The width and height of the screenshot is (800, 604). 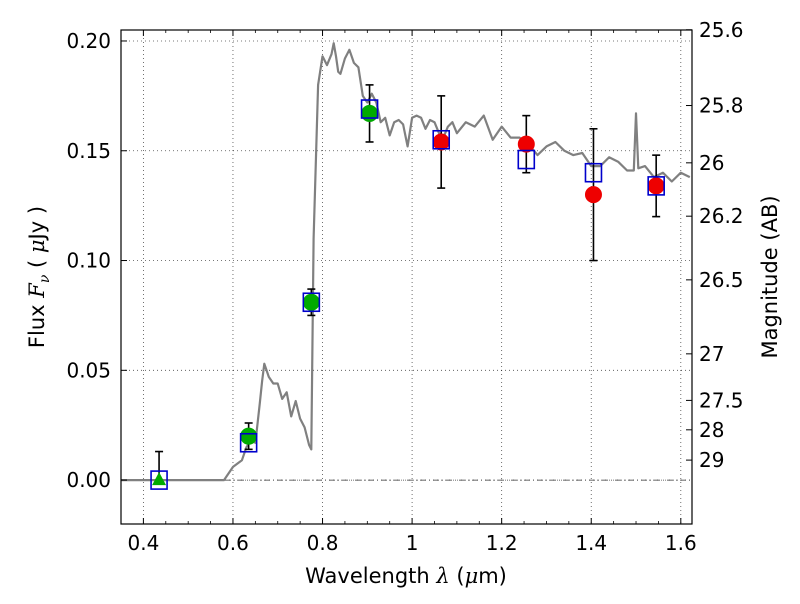 What do you see at coordinates (406, 576) in the screenshot?
I see `x-axis-label: Wavelength λ (μm)` at bounding box center [406, 576].